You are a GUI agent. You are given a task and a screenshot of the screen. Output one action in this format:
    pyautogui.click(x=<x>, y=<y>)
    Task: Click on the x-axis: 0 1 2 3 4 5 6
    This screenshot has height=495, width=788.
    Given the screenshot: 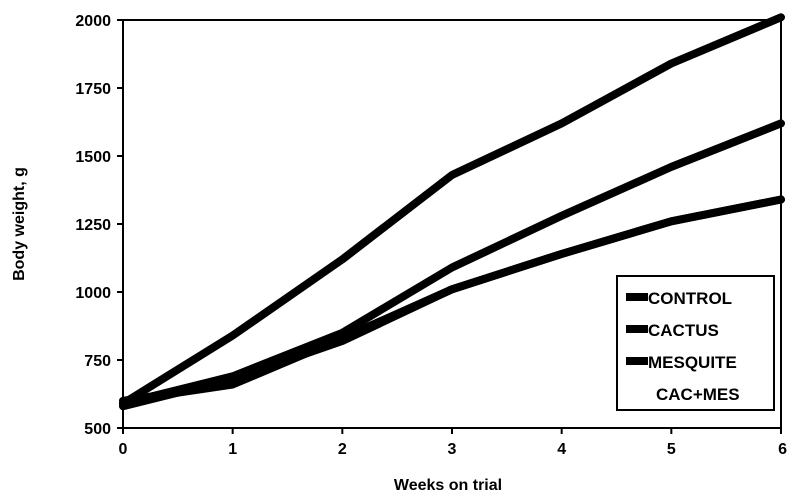 What is the action you would take?
    pyautogui.click(x=453, y=443)
    